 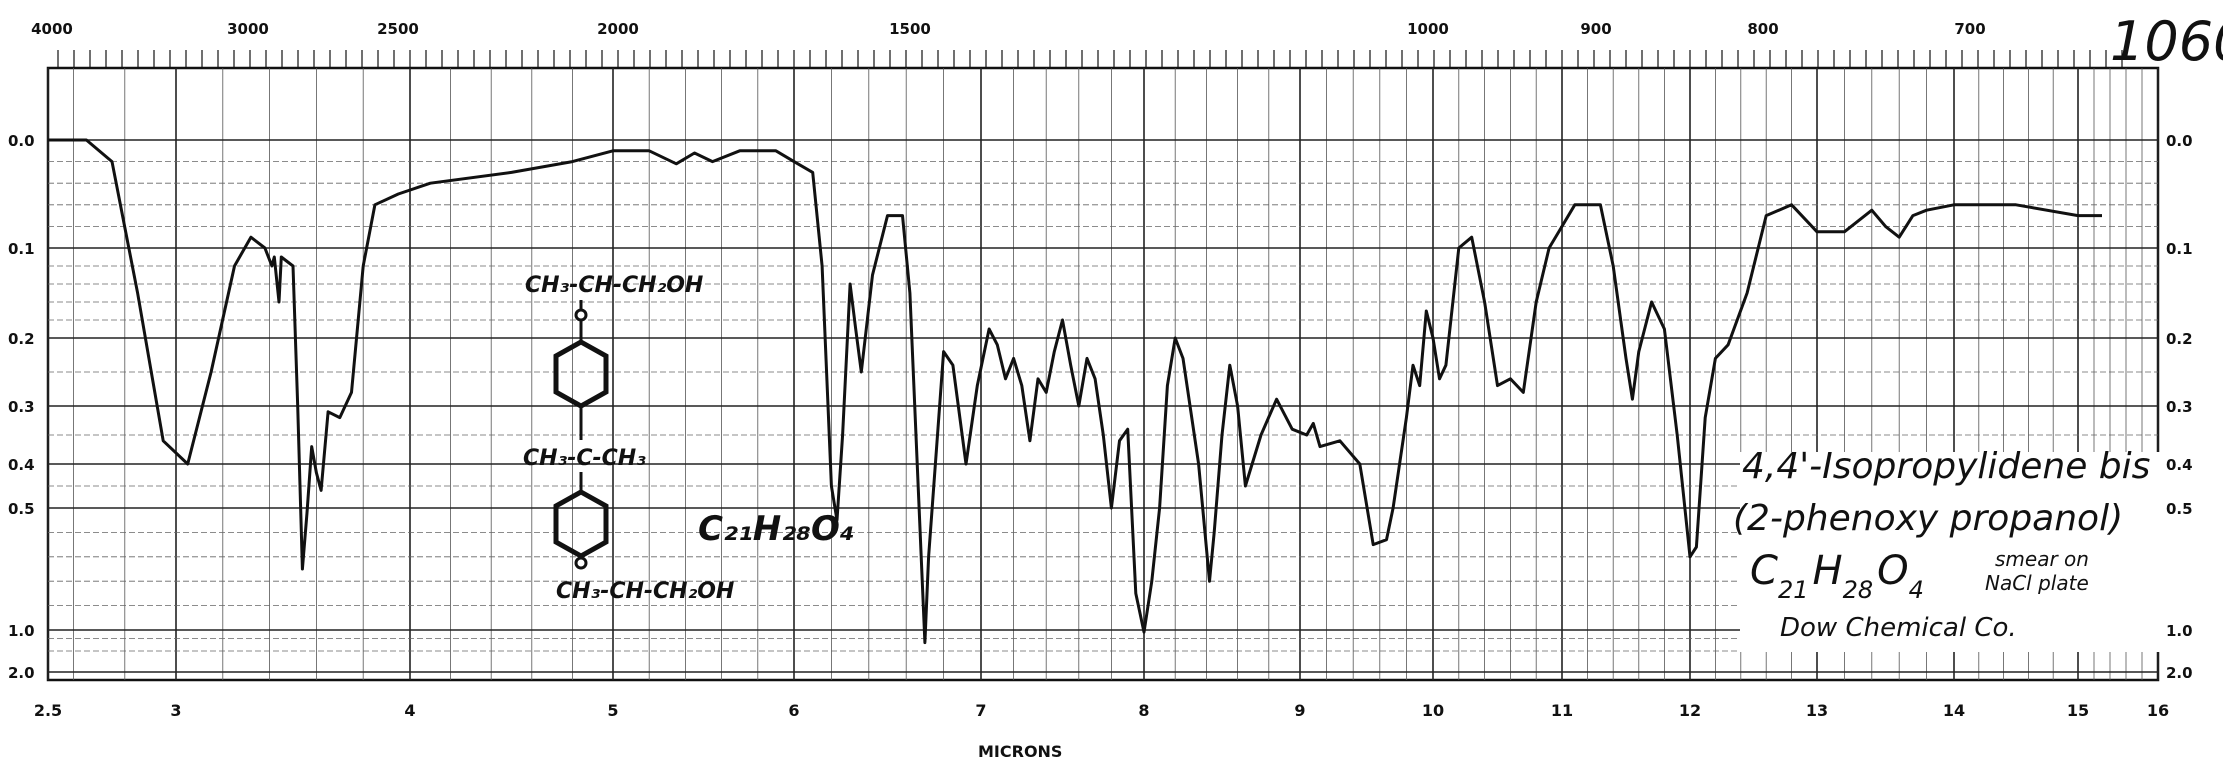 I want to click on right-tick-label: 0.0, so click(x=2179, y=141).